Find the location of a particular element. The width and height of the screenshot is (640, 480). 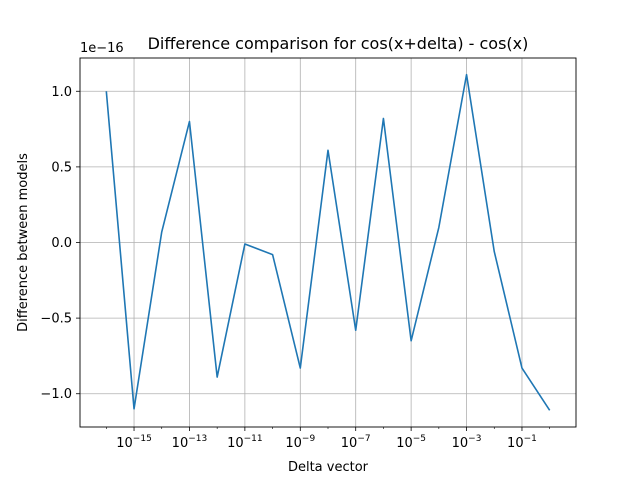

x-tick-label: 10⁻⁵ is located at coordinates (411, 442).